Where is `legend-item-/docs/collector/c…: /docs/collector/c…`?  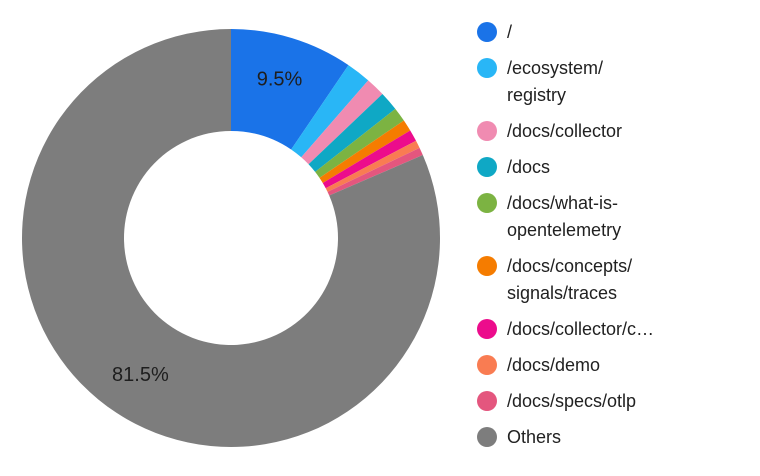 legend-item-/docs/collector/c…: /docs/collector/c… is located at coordinates (612, 329).